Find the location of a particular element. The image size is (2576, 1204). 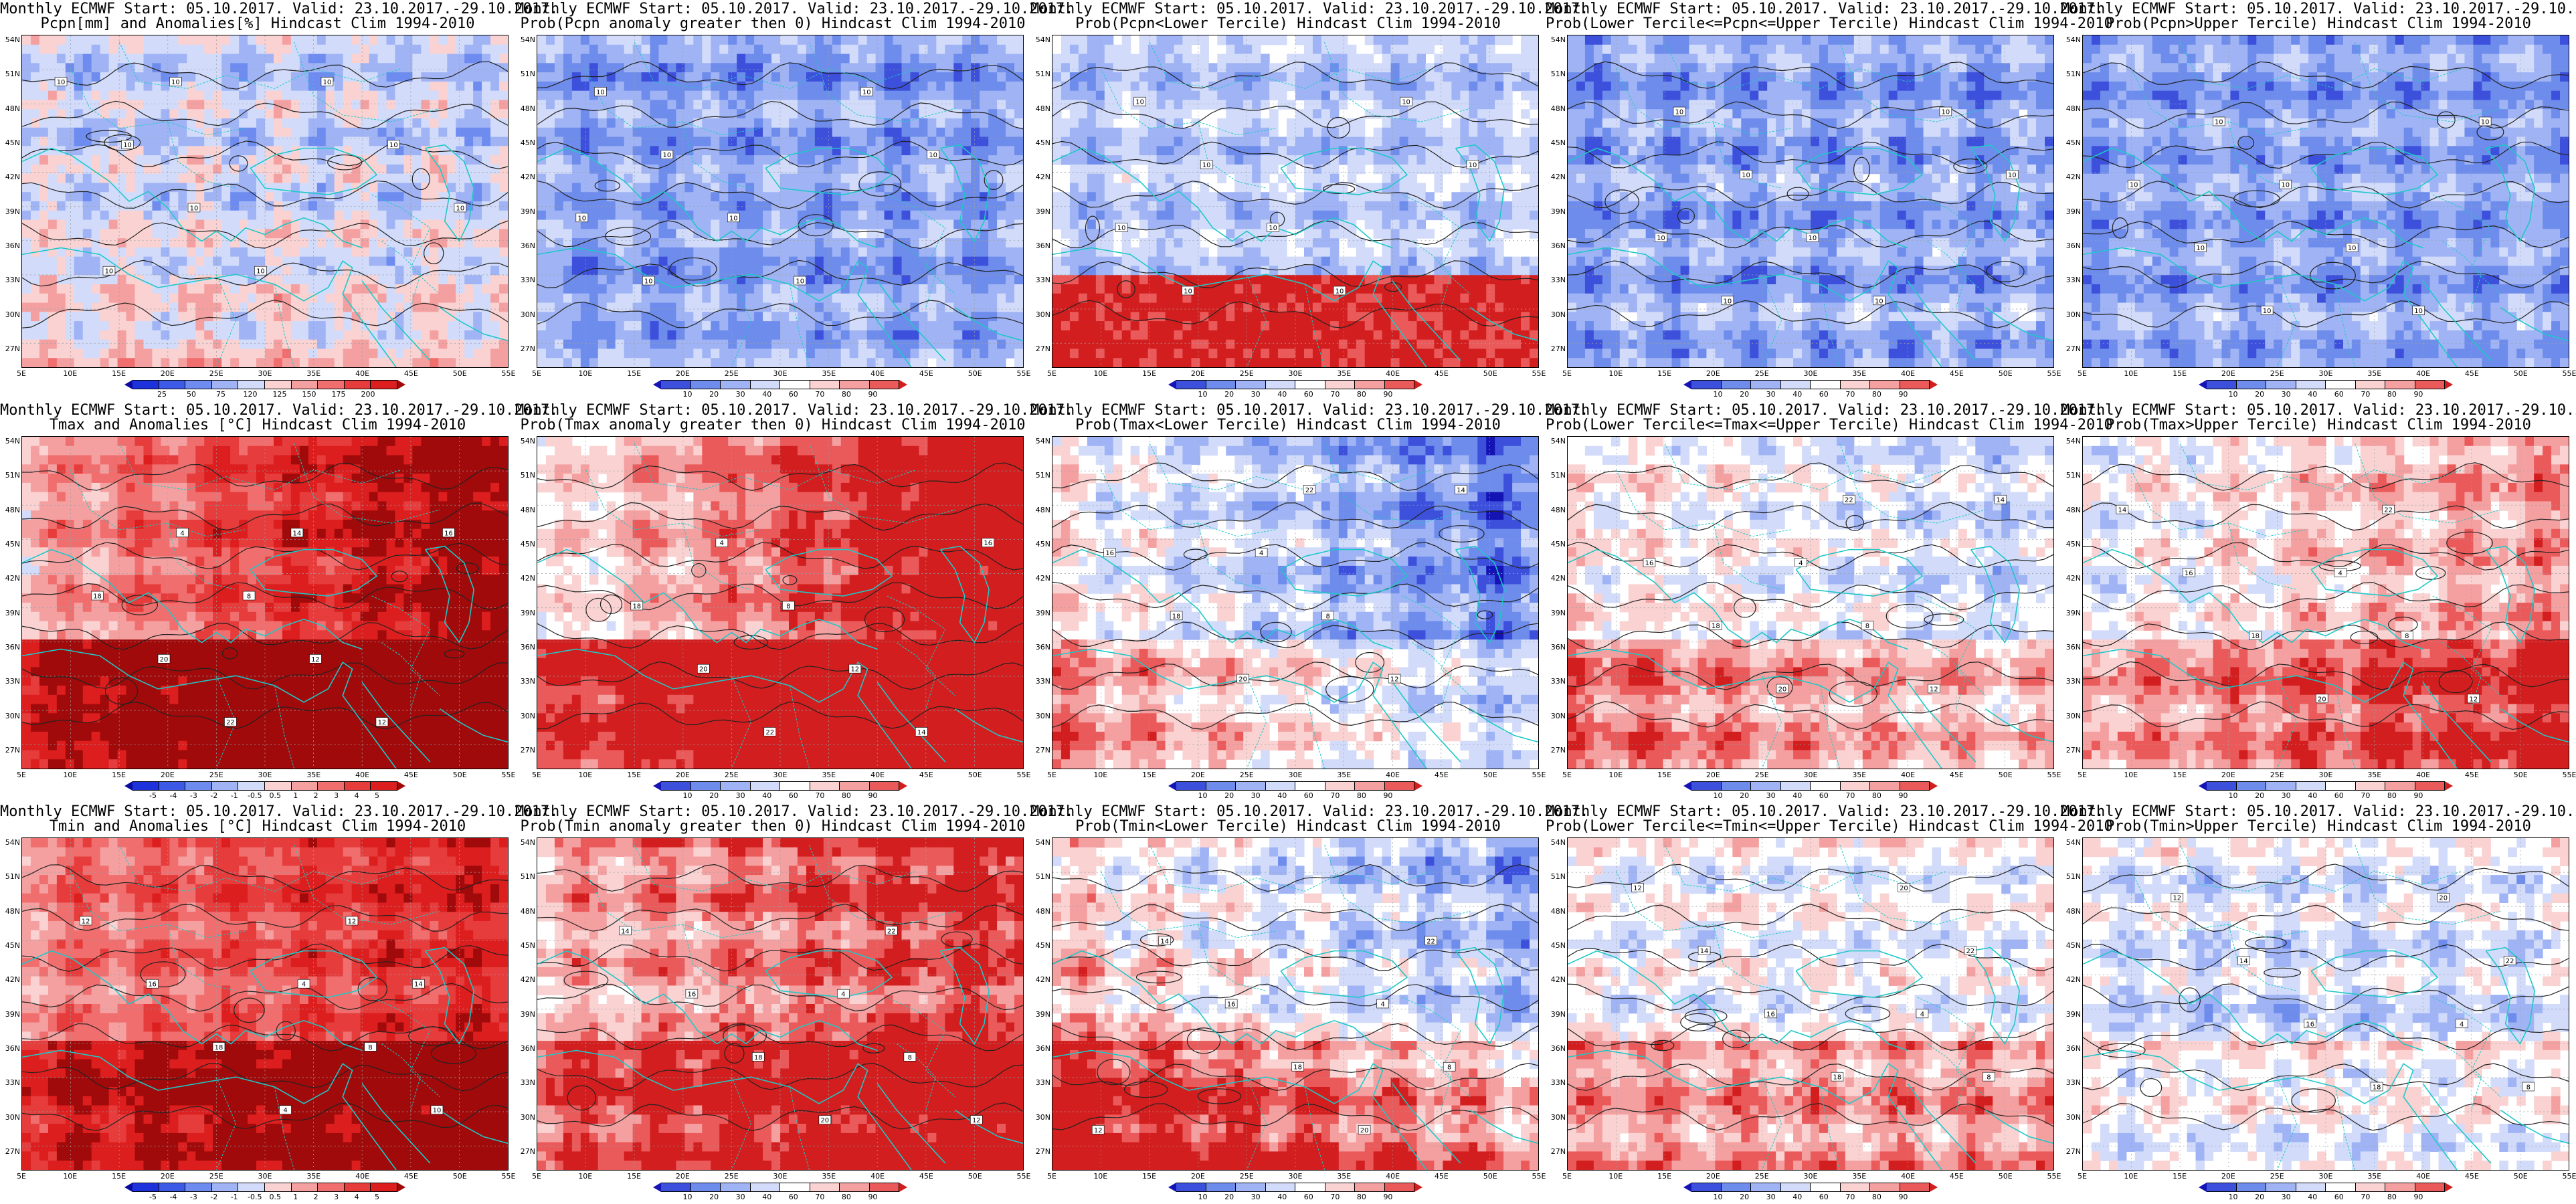

map-canvas: 4 8 12 14 16 18 20 22 is located at coordinates (1295, 603).